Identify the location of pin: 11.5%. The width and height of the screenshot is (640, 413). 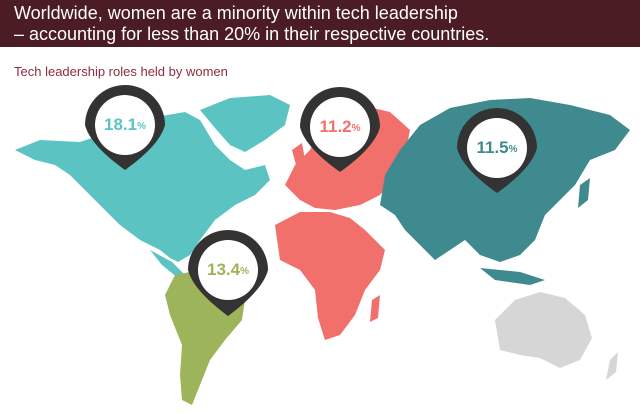
(497, 150).